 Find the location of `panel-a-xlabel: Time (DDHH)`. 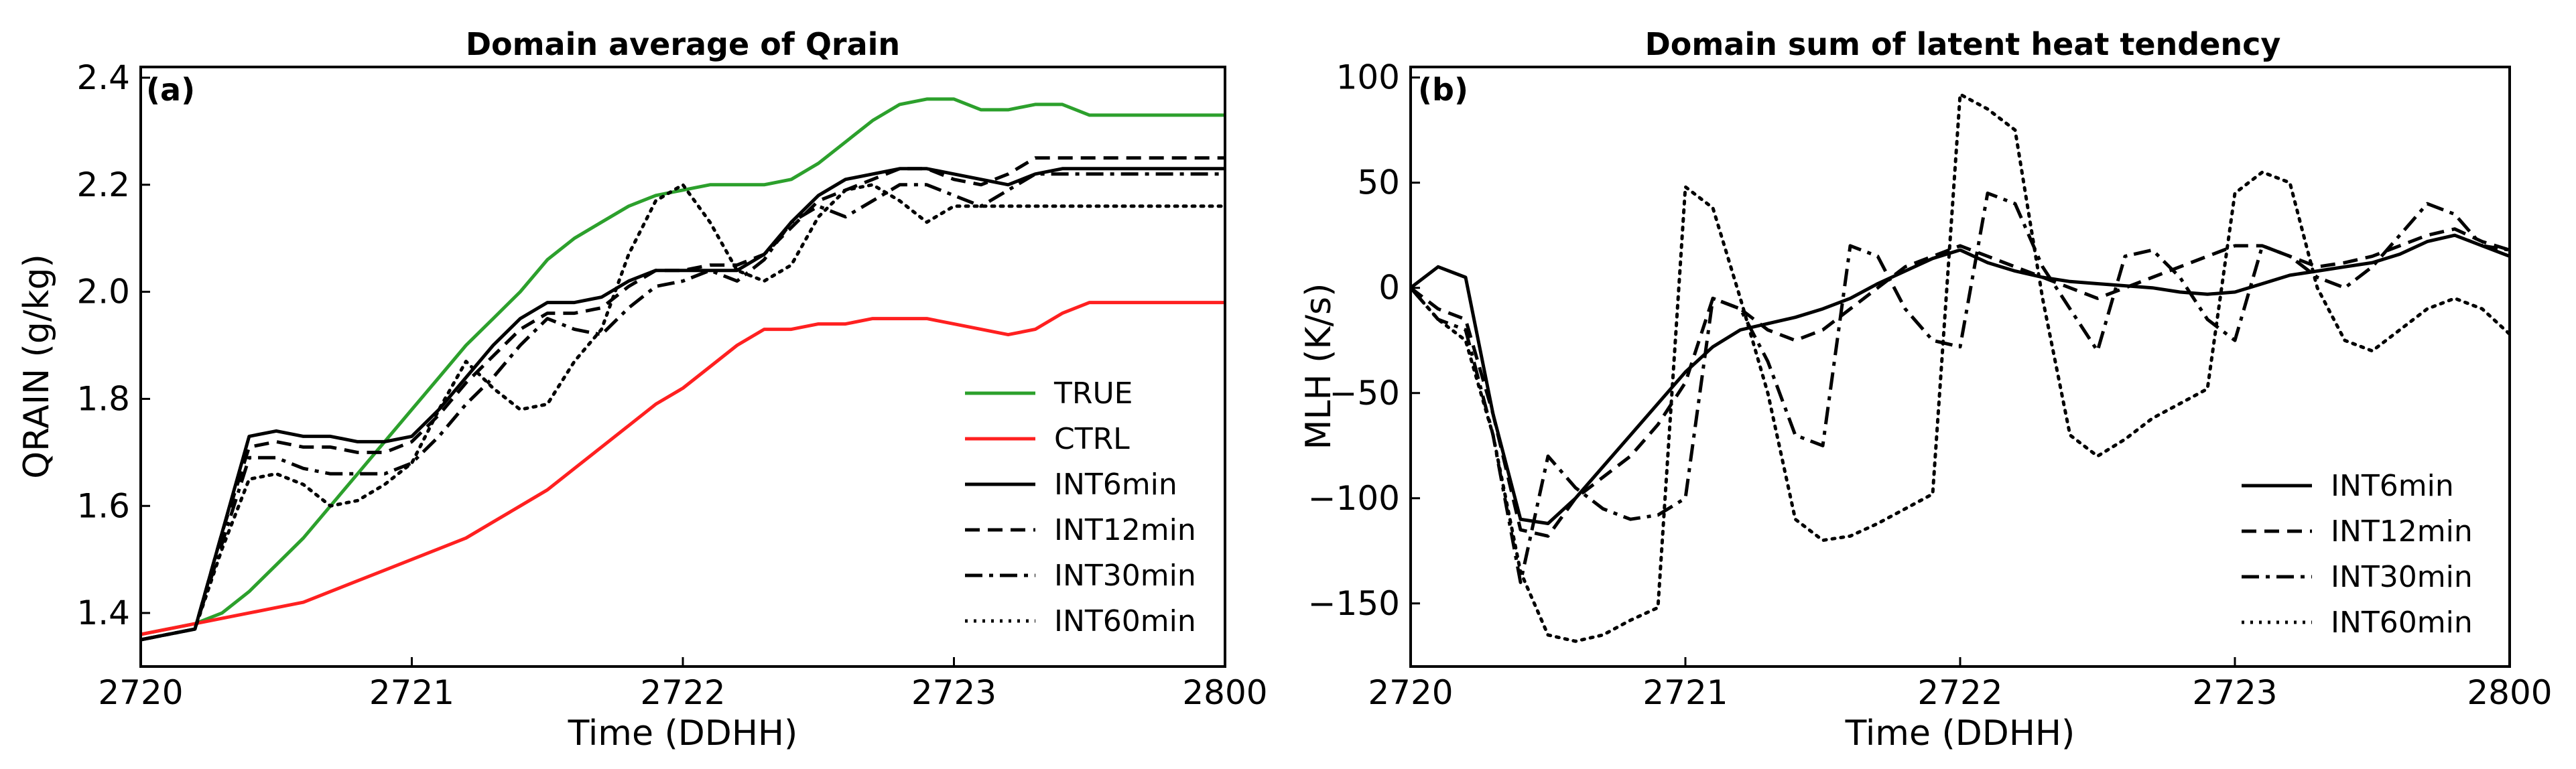

panel-a-xlabel: Time (DDHH) is located at coordinates (683, 733).